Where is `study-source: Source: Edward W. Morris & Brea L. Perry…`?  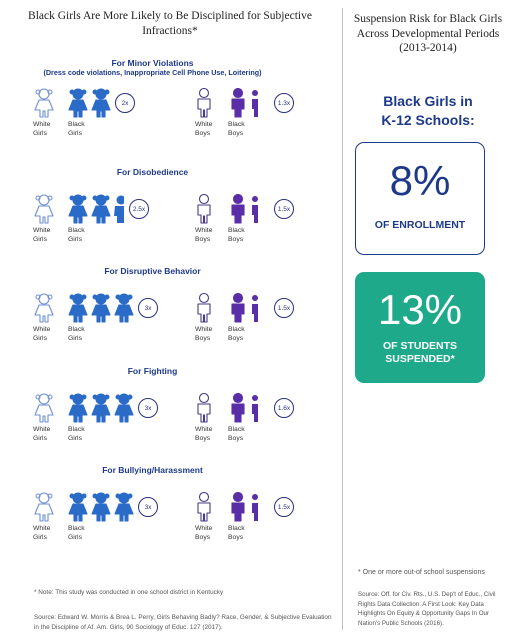 study-source: Source: Edward W. Morris & Brea L. Perry… is located at coordinates (183, 622).